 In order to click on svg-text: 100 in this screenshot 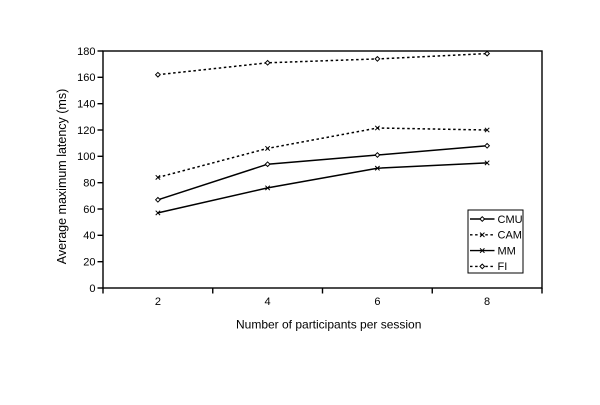, I will do `click(86, 157)`.